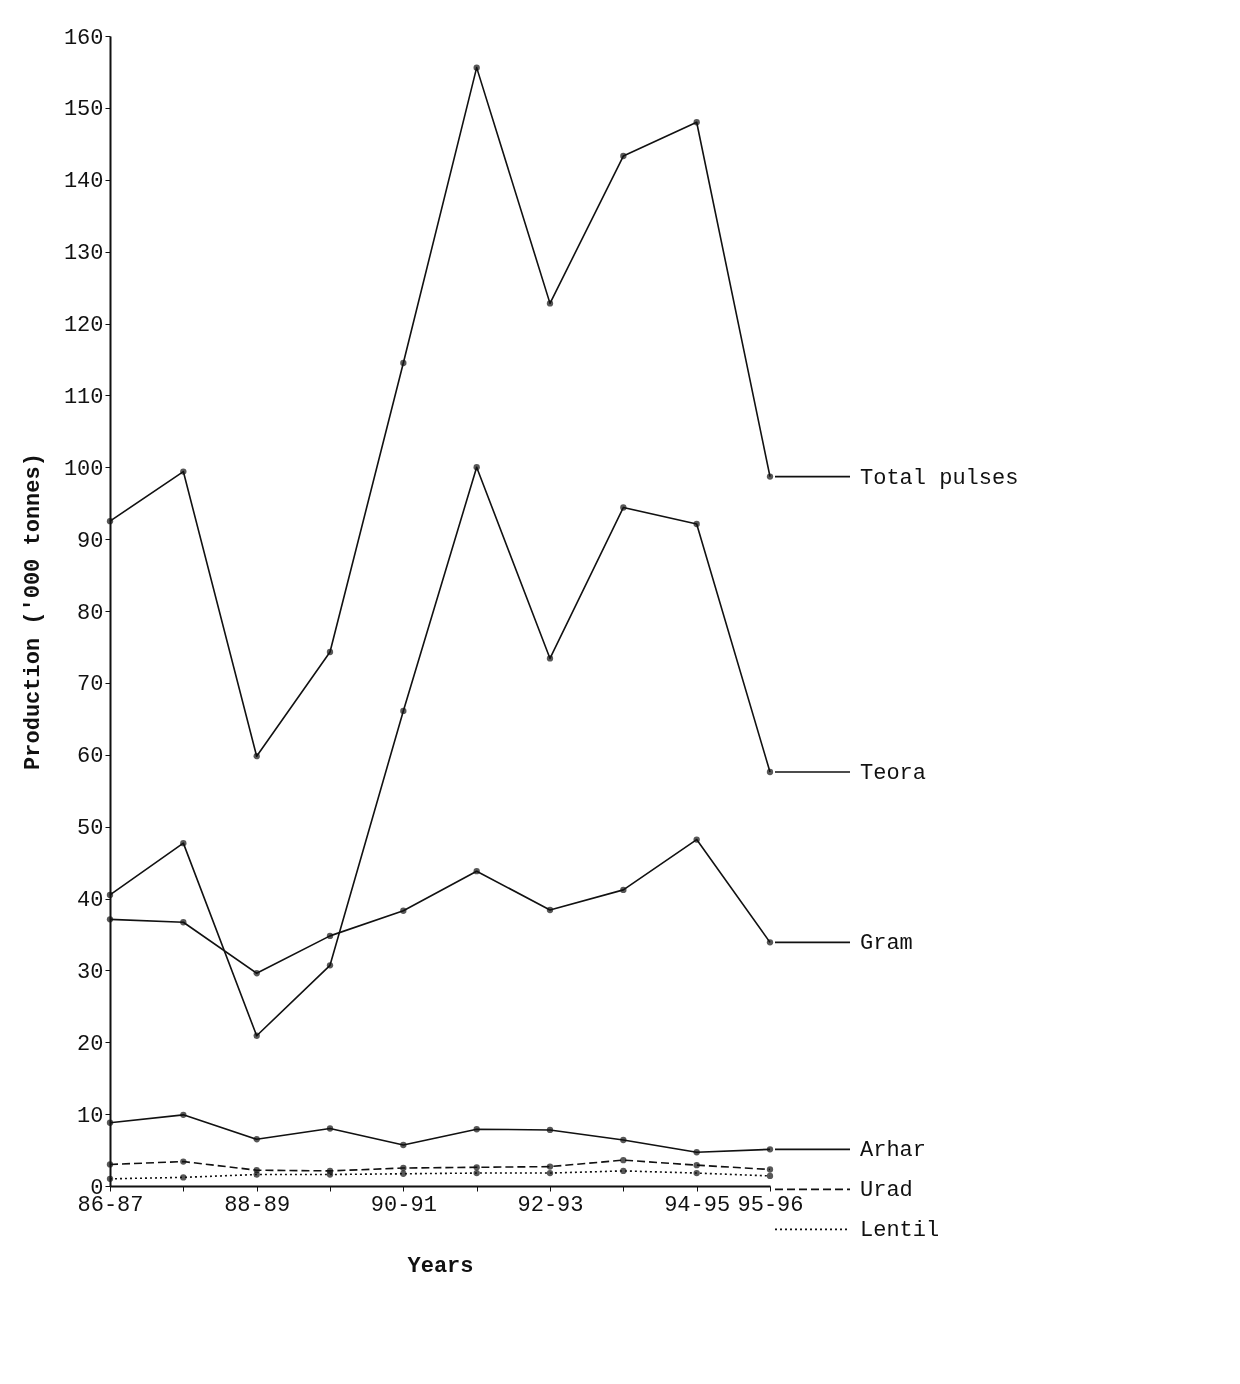  I want to click on legend-label: Lentil, so click(900, 1231).